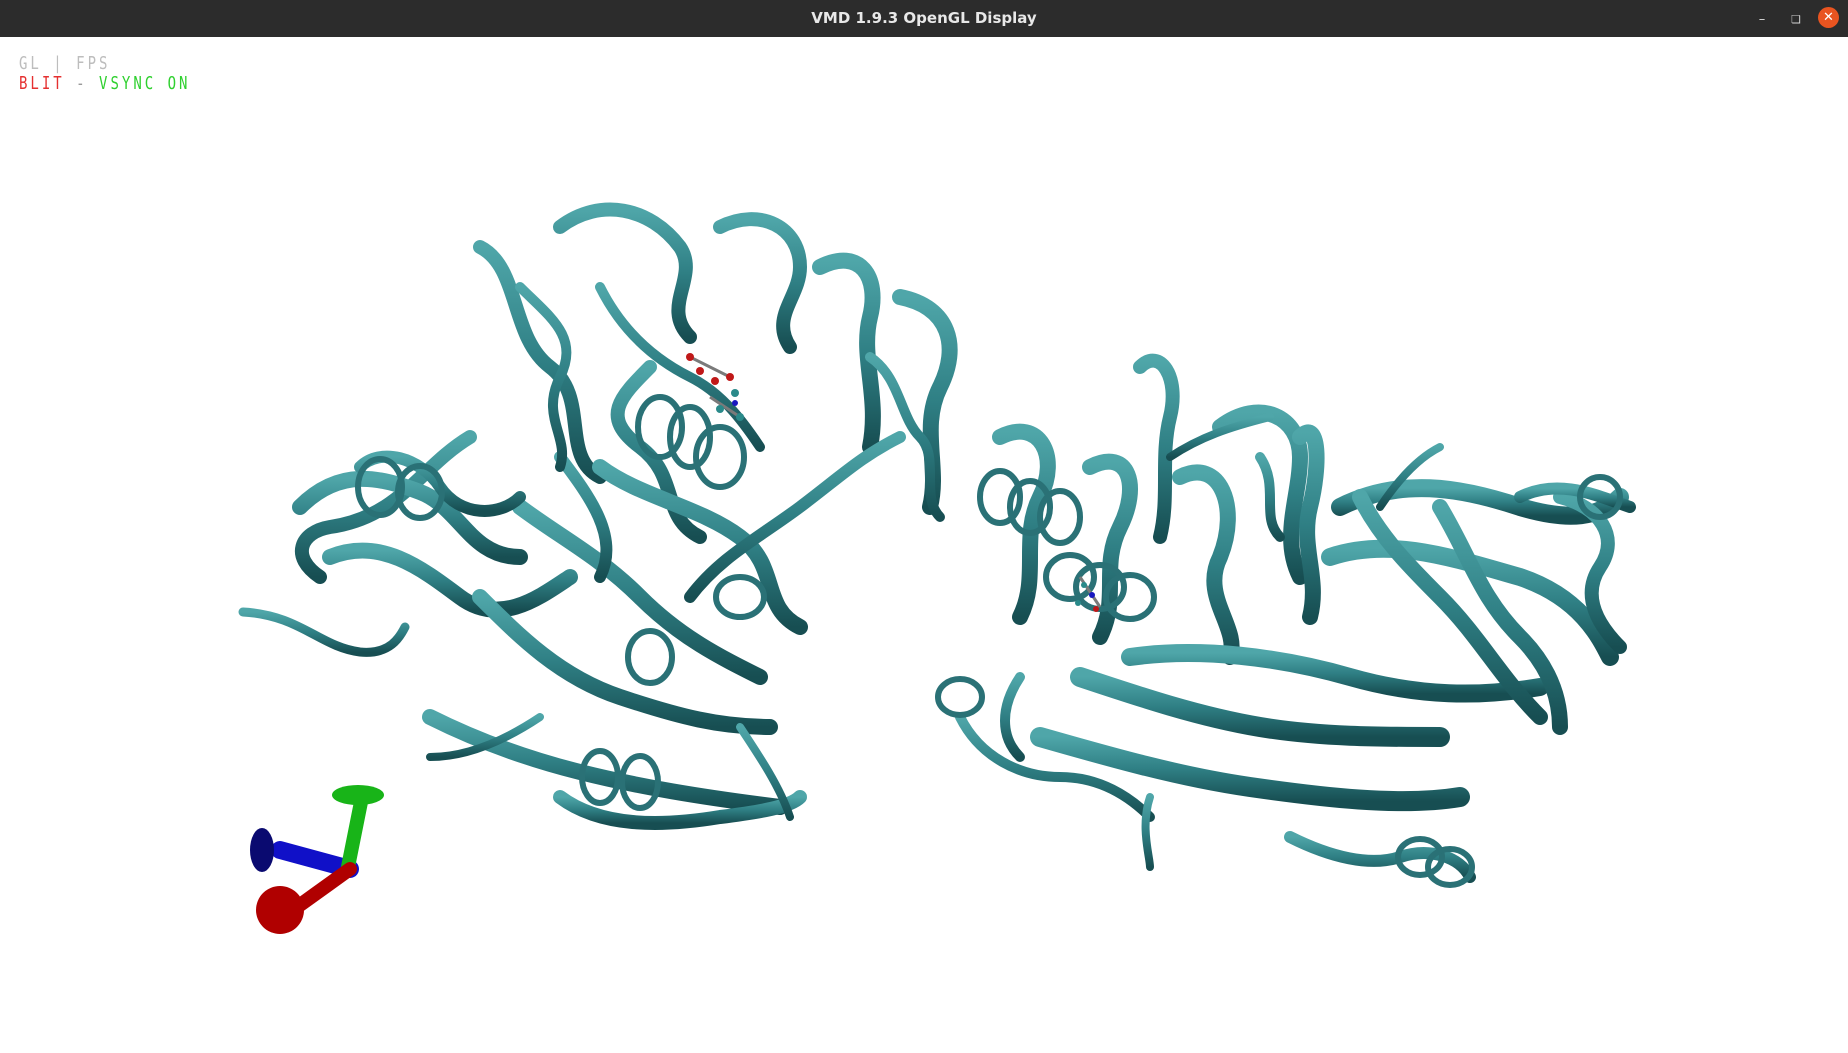  What do you see at coordinates (358, 795) in the screenshot?
I see `y-axis-head` at bounding box center [358, 795].